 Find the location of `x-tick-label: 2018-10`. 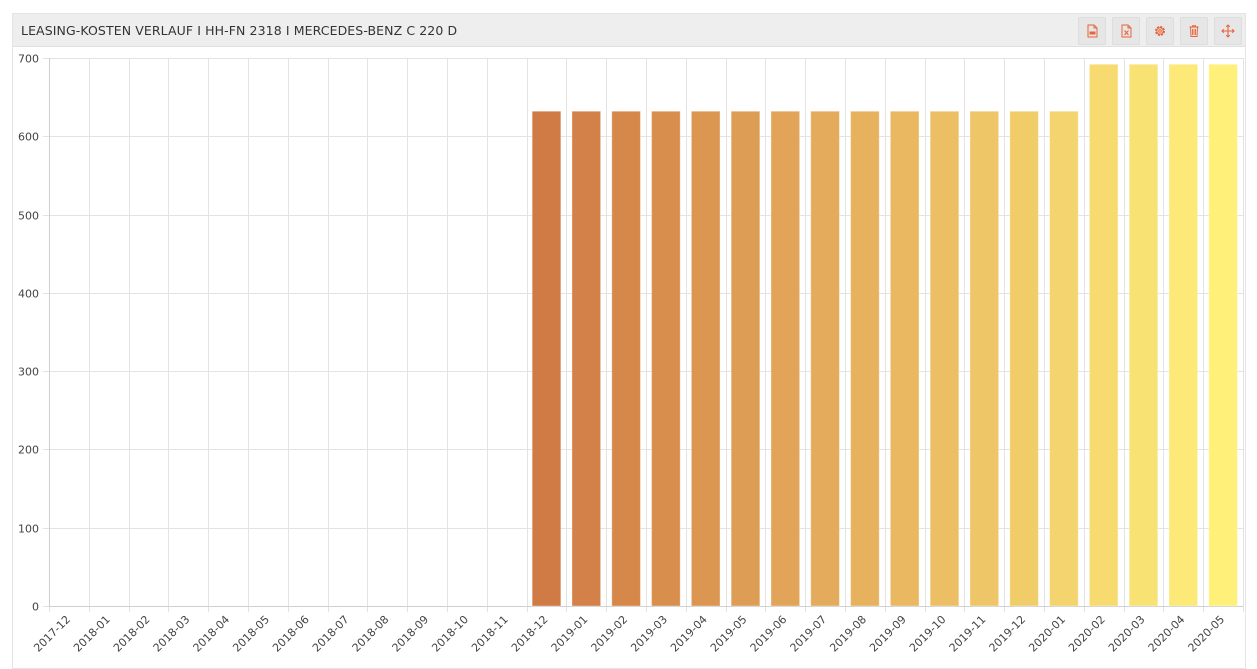

x-tick-label: 2018-10 is located at coordinates (450, 634).